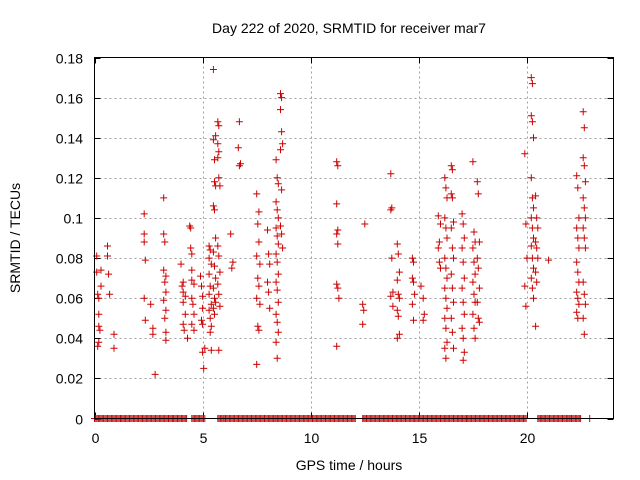 This screenshot has height=480, width=640. What do you see at coordinates (69, 299) in the screenshot?
I see `y-tick-label: 0.06` at bounding box center [69, 299].